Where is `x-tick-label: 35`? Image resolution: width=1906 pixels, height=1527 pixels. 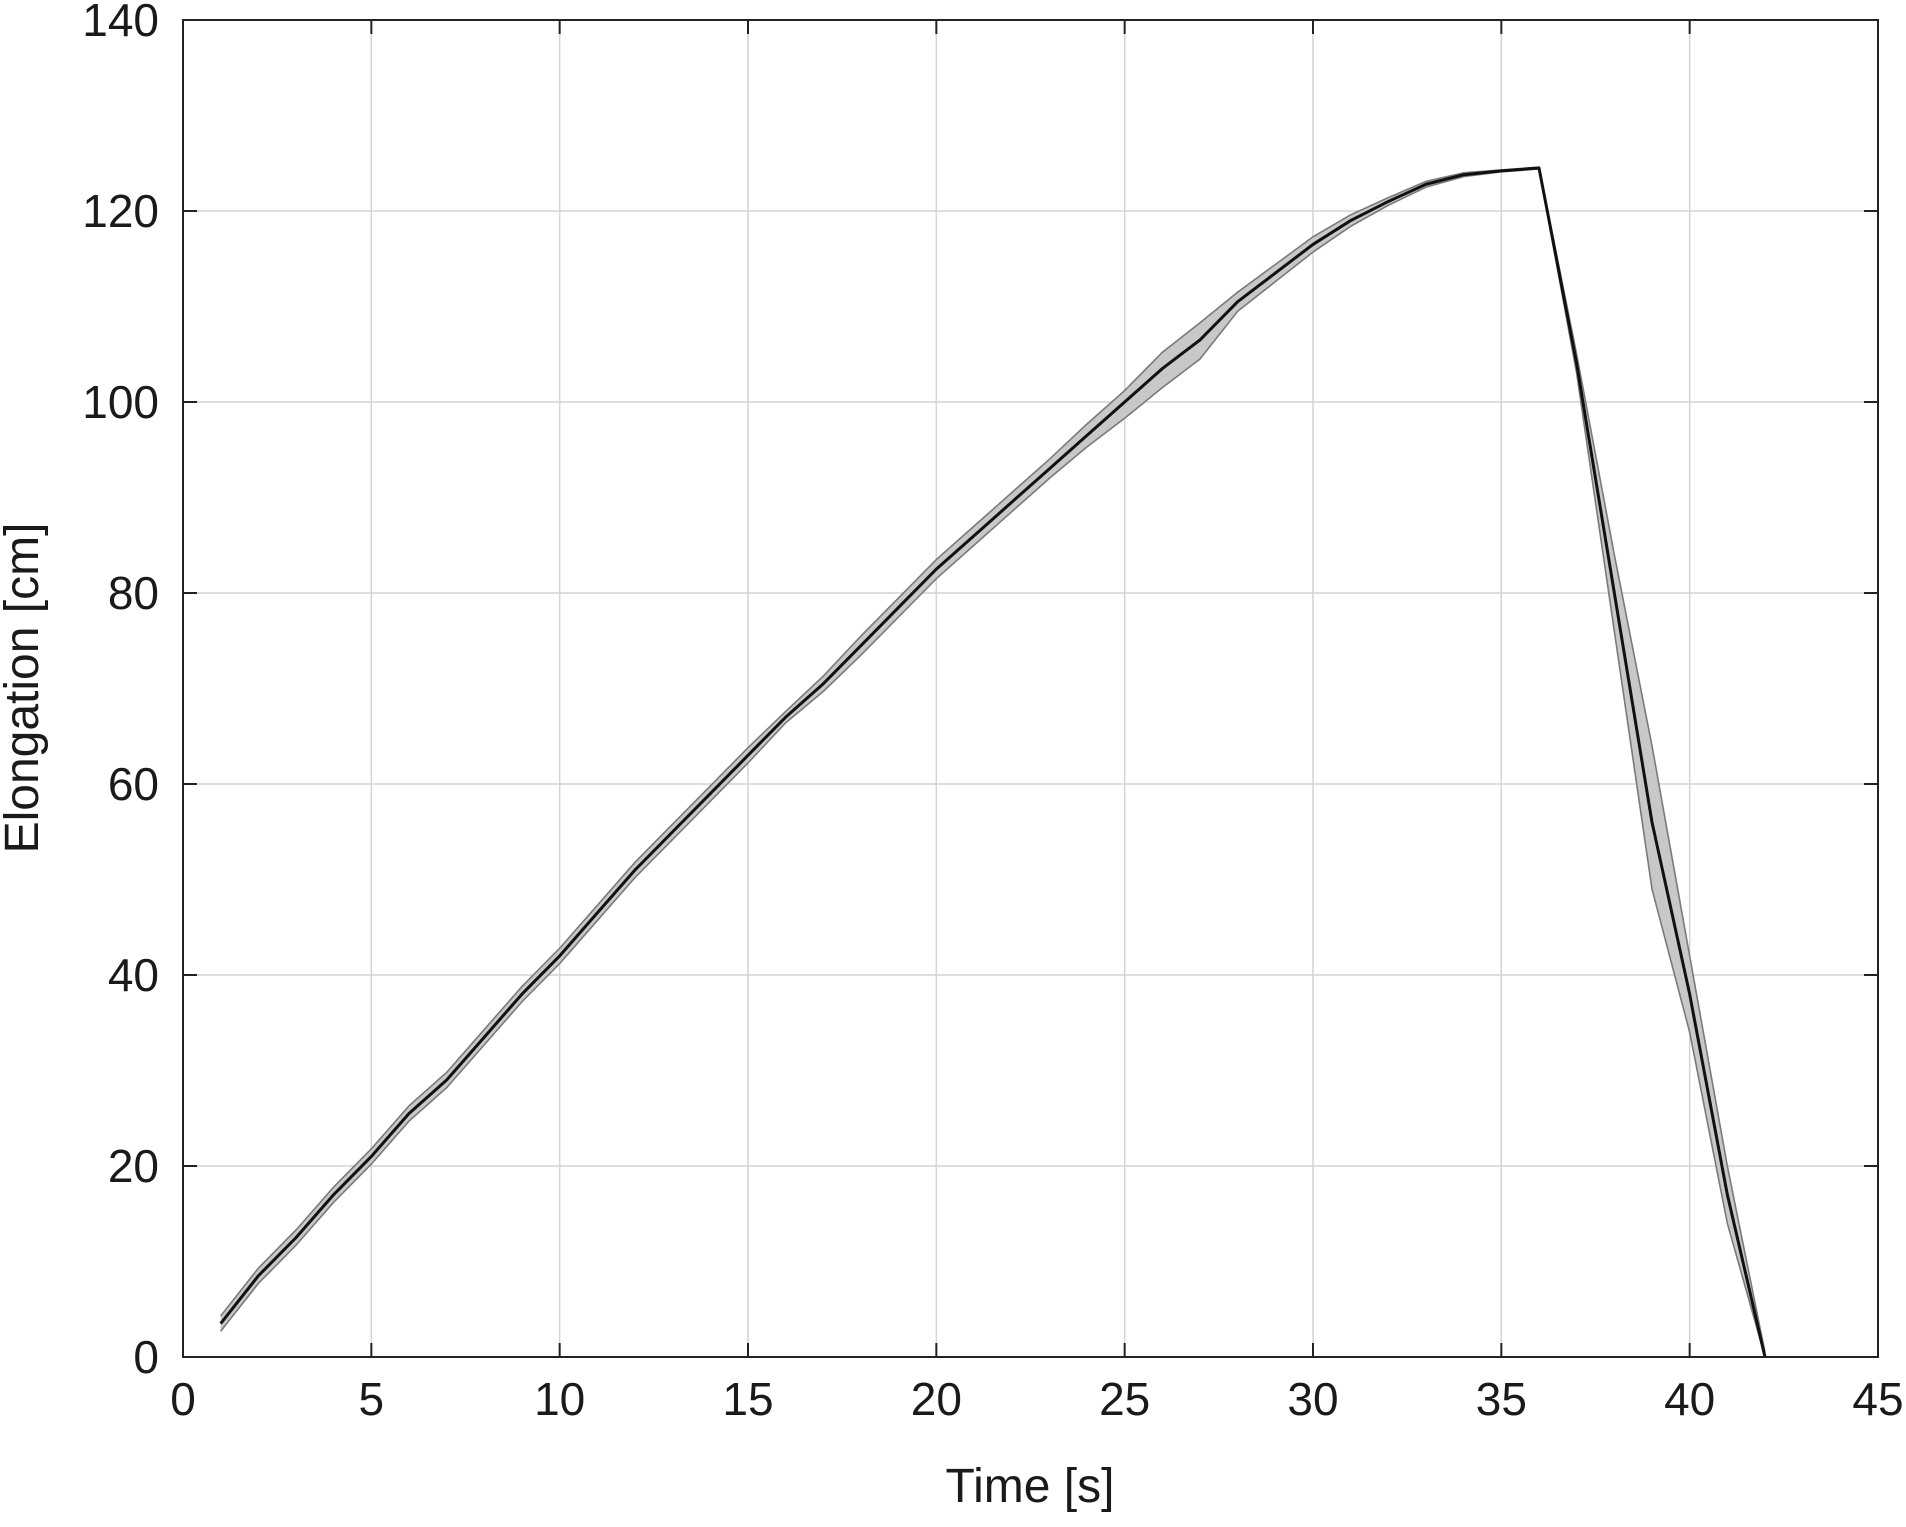 x-tick-label: 35 is located at coordinates (1501, 1399).